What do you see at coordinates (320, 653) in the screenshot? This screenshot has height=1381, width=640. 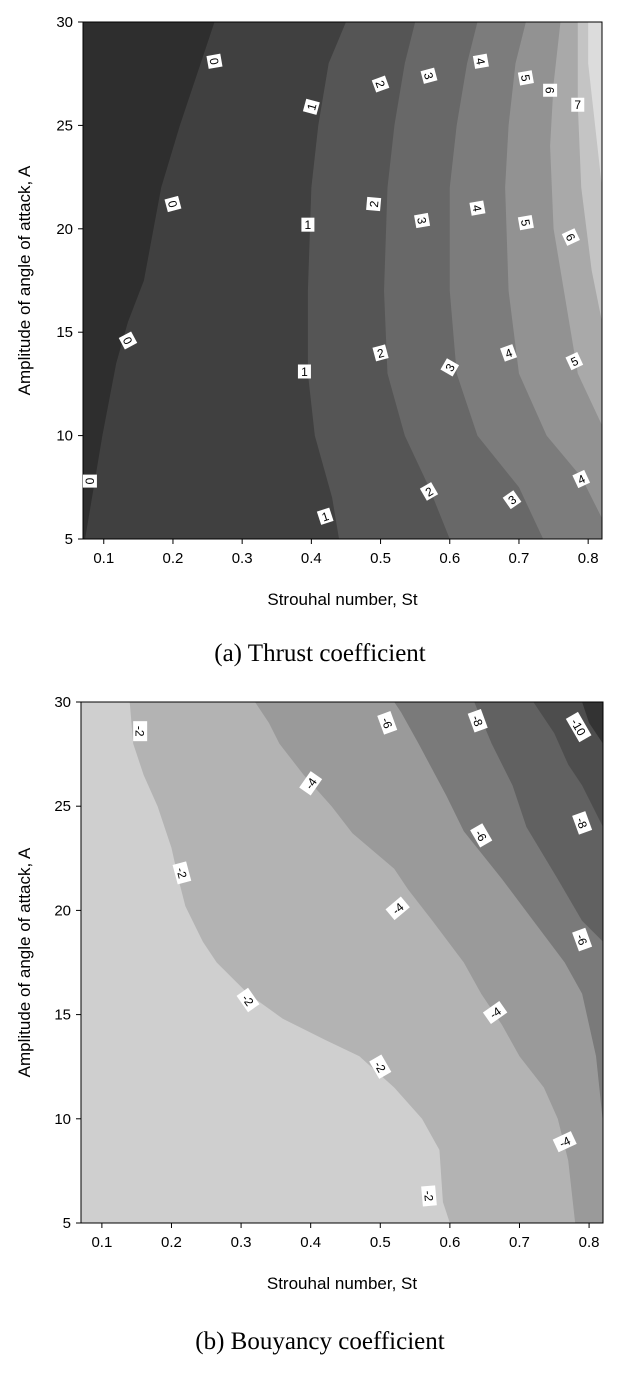 I see `caption-thrust: (a) Thrust coefficient` at bounding box center [320, 653].